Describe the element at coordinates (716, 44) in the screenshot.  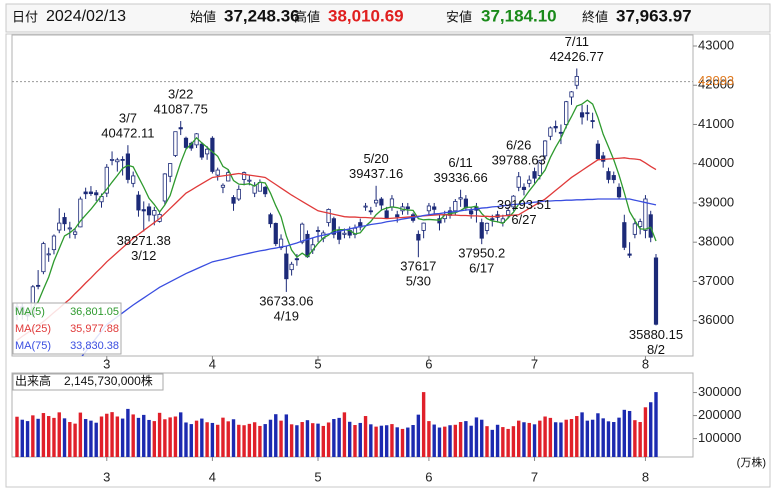
I see `y-tick-label: 43000` at that location.